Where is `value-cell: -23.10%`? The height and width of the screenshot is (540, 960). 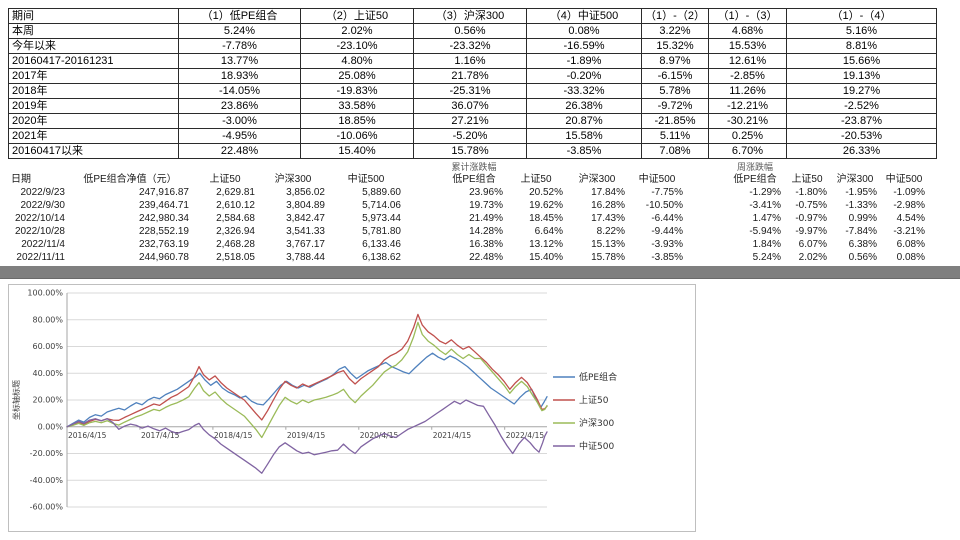 value-cell: -23.10% is located at coordinates (357, 46).